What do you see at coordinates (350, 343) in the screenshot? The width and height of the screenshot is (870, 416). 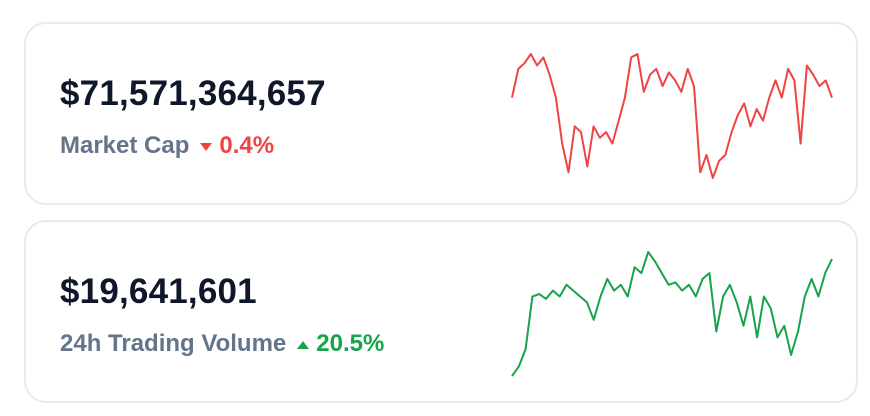 I see `volume-change: 20.5%` at bounding box center [350, 343].